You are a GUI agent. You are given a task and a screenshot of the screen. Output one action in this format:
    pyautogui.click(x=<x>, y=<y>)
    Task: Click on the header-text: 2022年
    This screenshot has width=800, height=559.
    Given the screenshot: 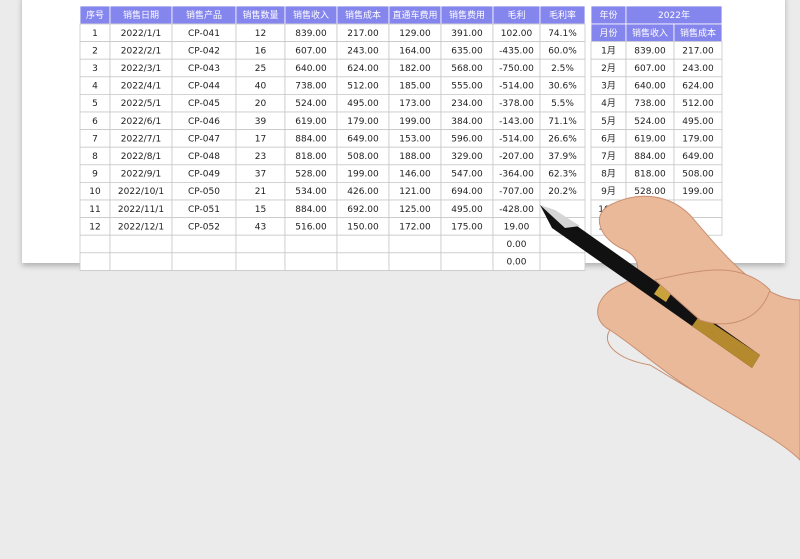 What is the action you would take?
    pyautogui.click(x=674, y=15)
    